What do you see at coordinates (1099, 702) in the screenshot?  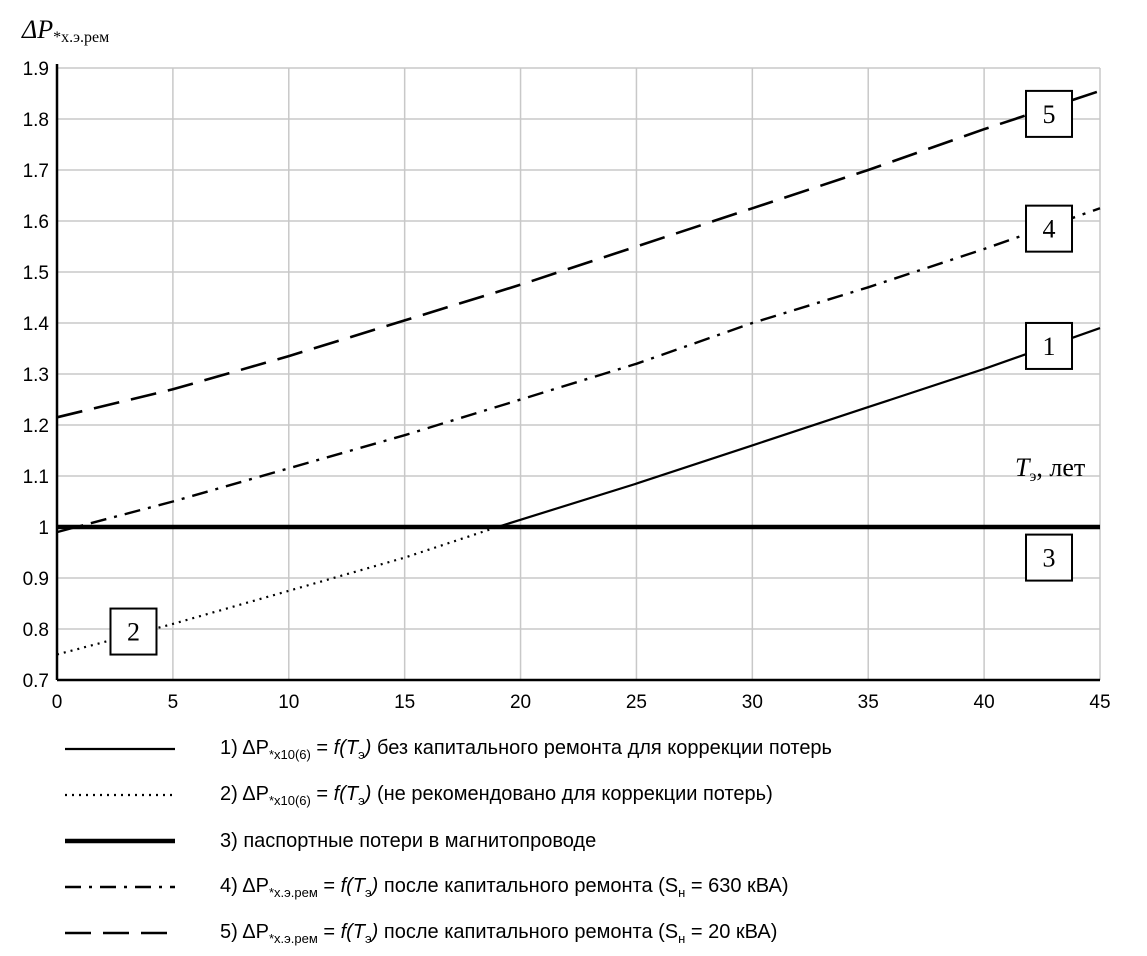 I see `x-tick-label: 45` at bounding box center [1099, 702].